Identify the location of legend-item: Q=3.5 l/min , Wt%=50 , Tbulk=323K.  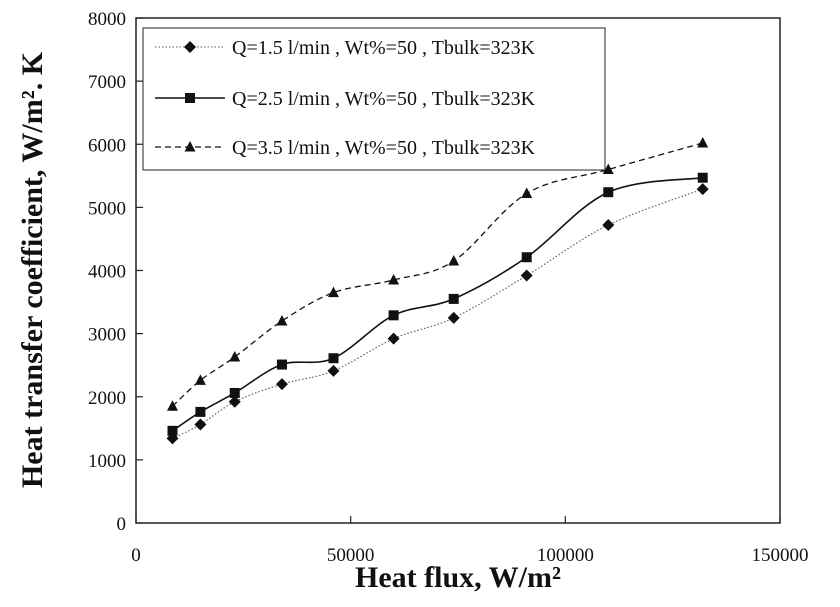
(345, 148).